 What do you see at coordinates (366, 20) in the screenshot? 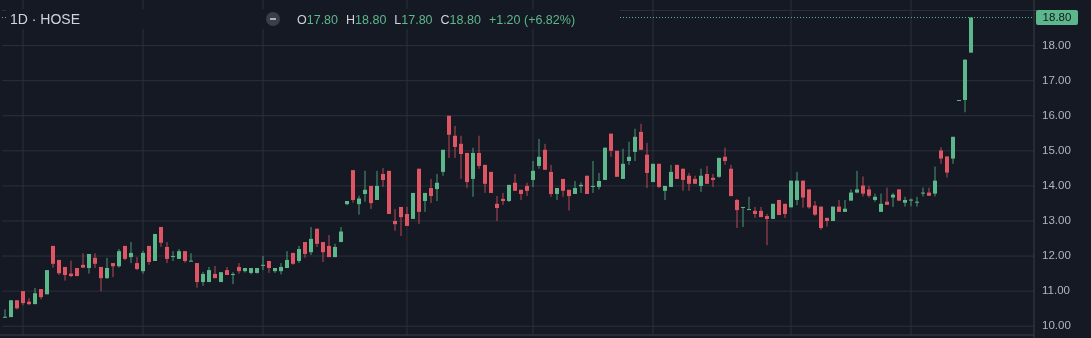
I see `annotation: H18.80` at bounding box center [366, 20].